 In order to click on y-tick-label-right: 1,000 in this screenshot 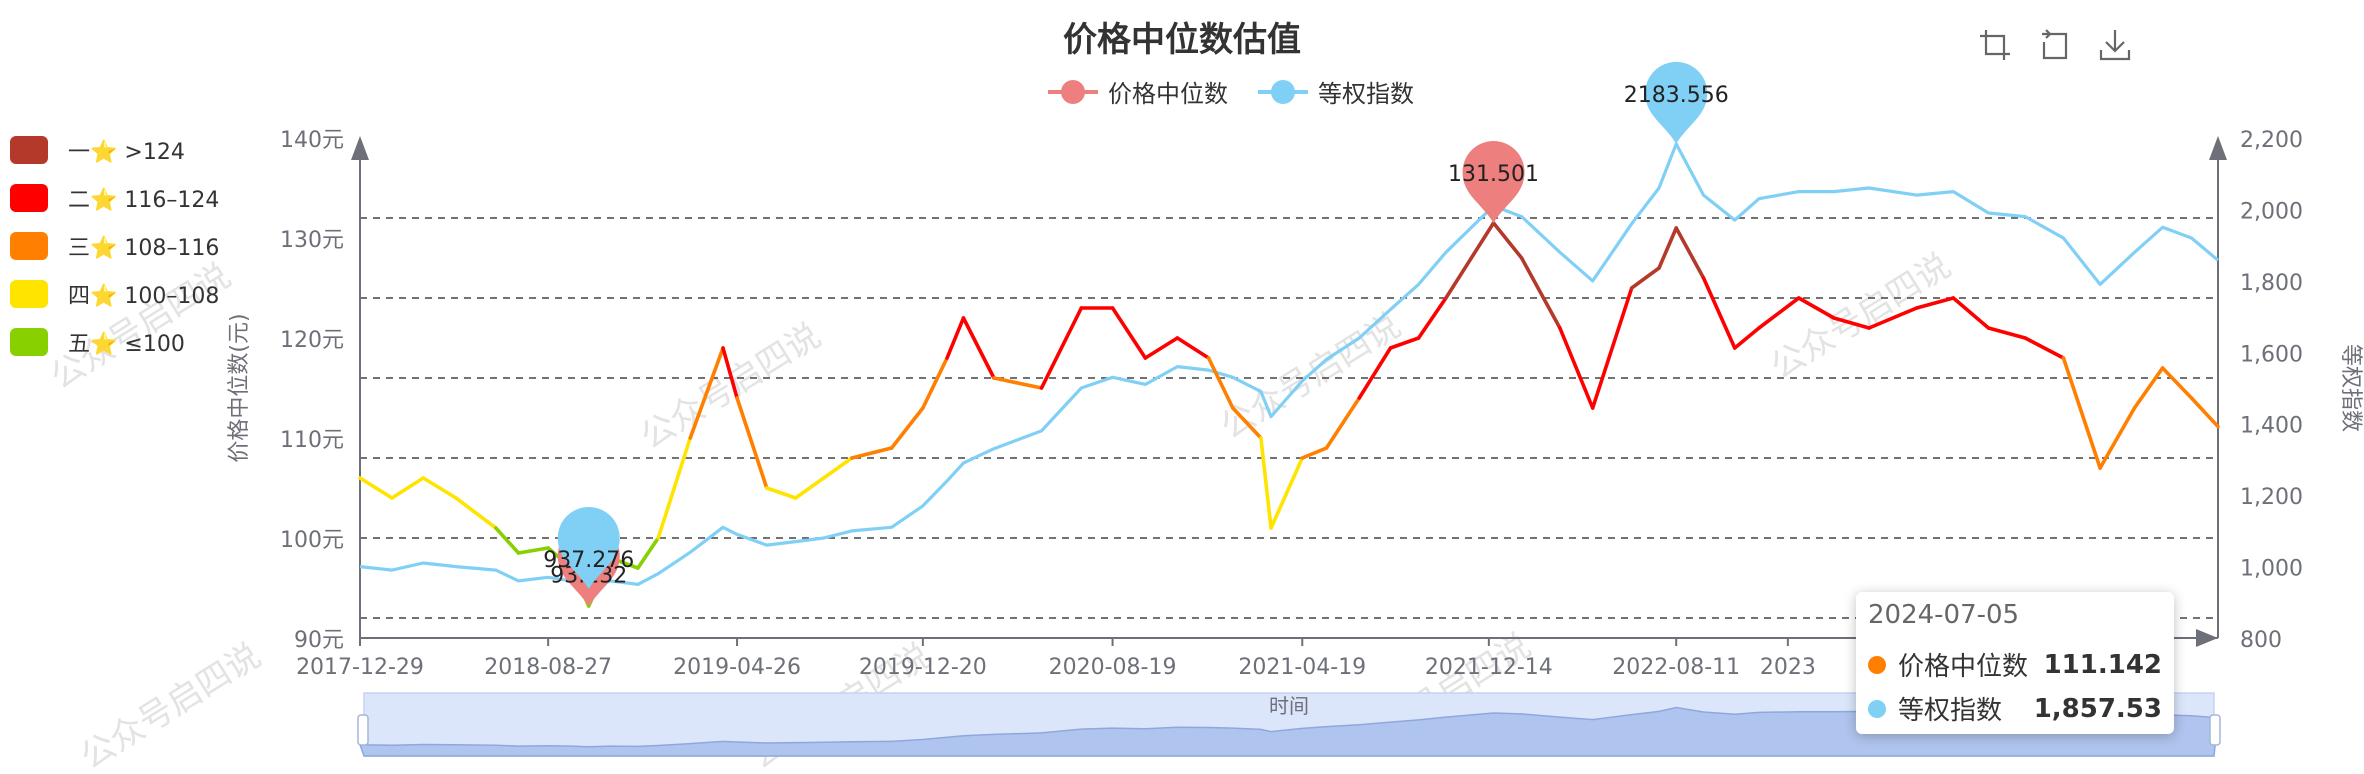, I will do `click(2271, 569)`.